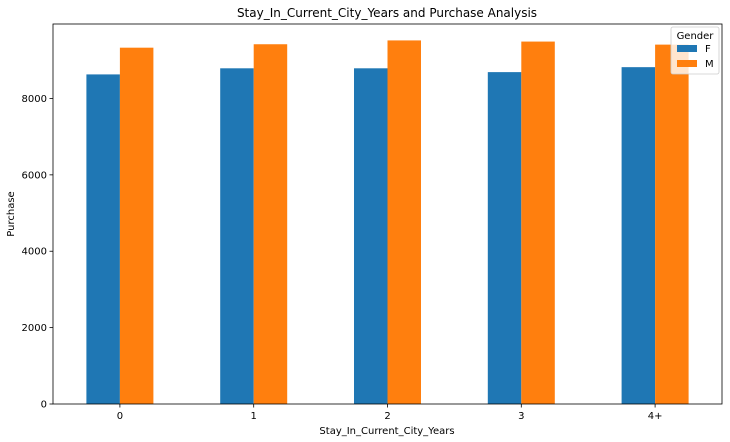 Image resolution: width=730 pixels, height=442 pixels. I want to click on y-axis-ticks: 0 2000 4000 6000 8000, so click(37, 252).